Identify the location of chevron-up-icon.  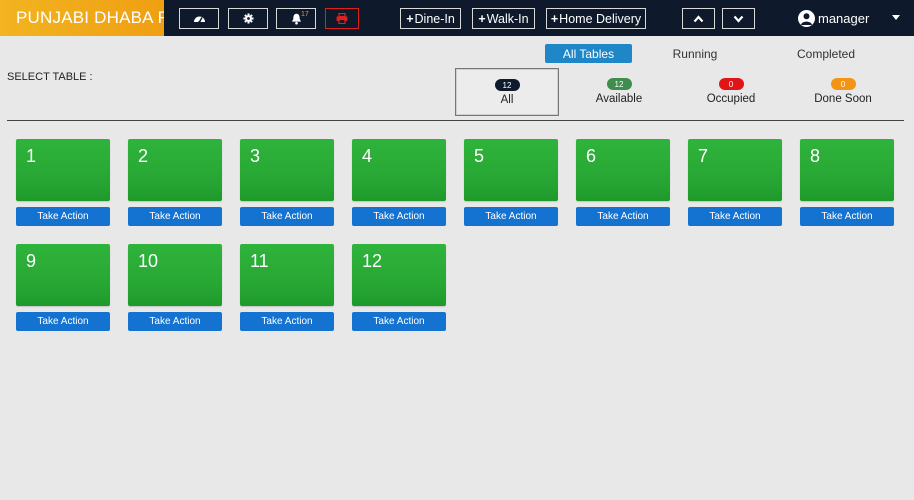
(698, 18).